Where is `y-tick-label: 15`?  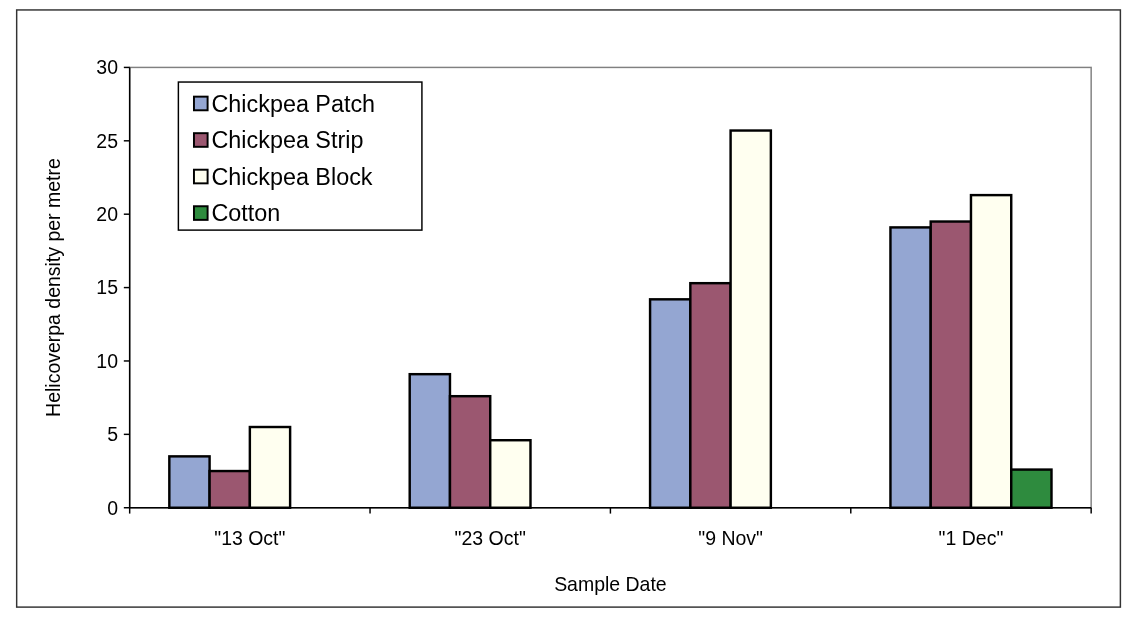 y-tick-label: 15 is located at coordinates (107, 287).